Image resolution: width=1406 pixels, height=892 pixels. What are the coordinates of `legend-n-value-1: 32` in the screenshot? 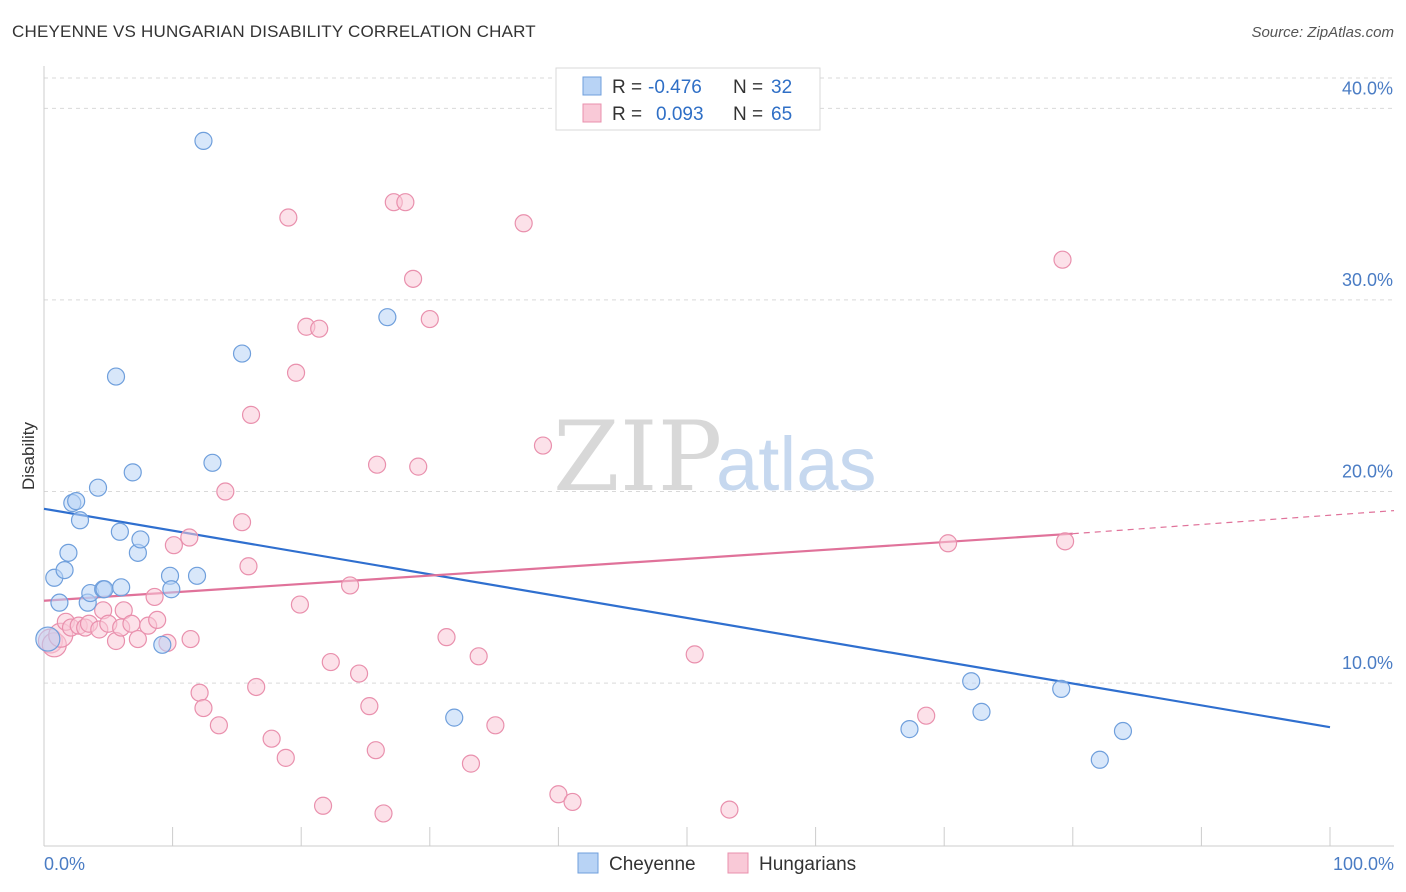 It's located at (781, 87).